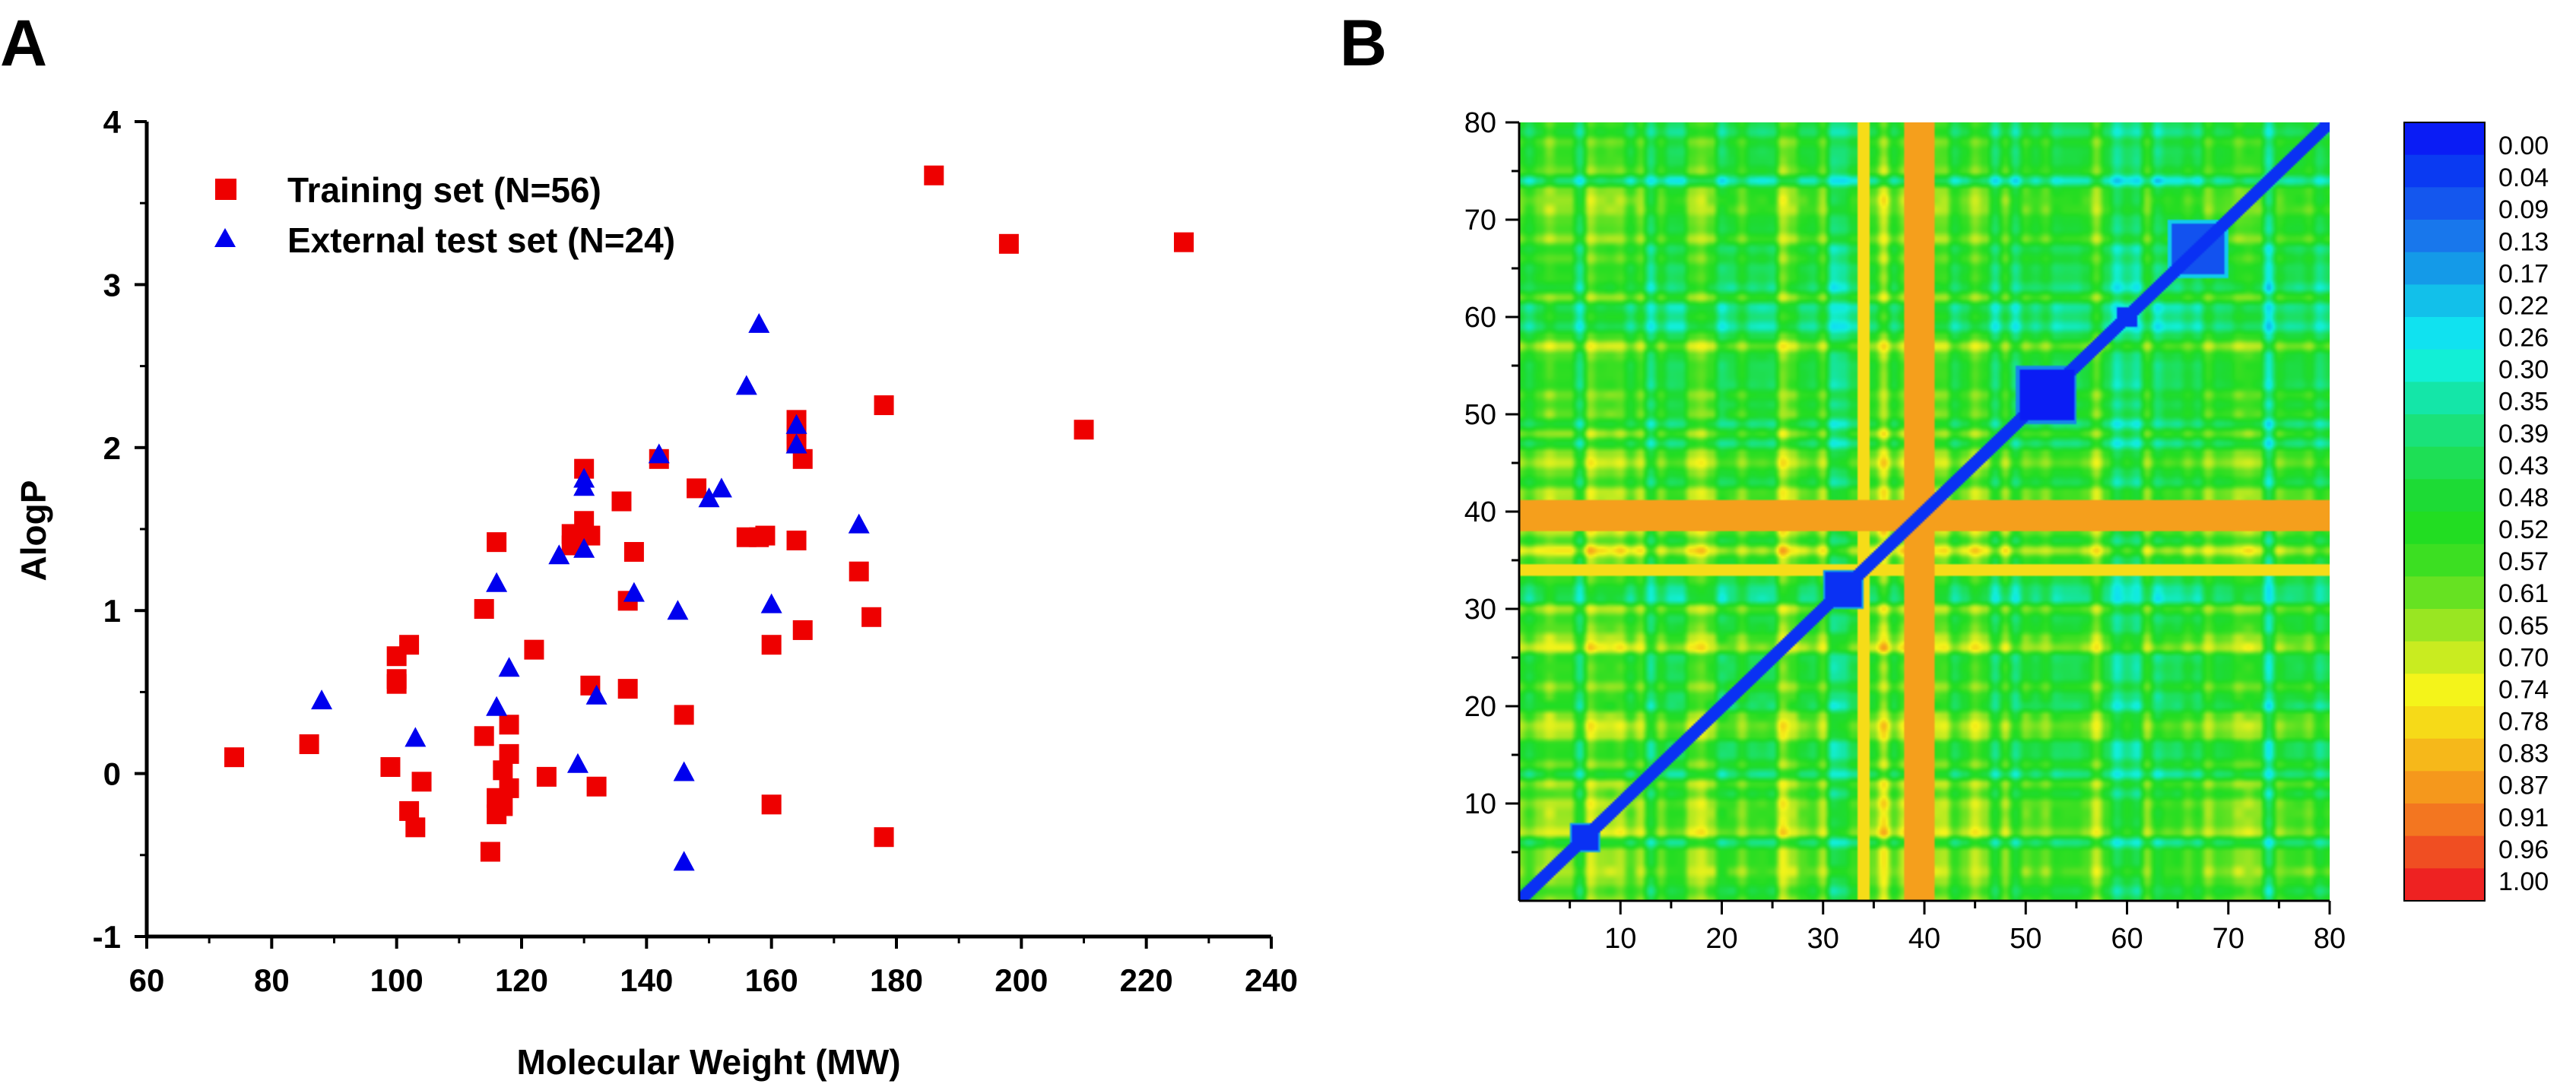 The image size is (2576, 1084). I want to click on colorbar-label: 0.35, so click(2524, 402).